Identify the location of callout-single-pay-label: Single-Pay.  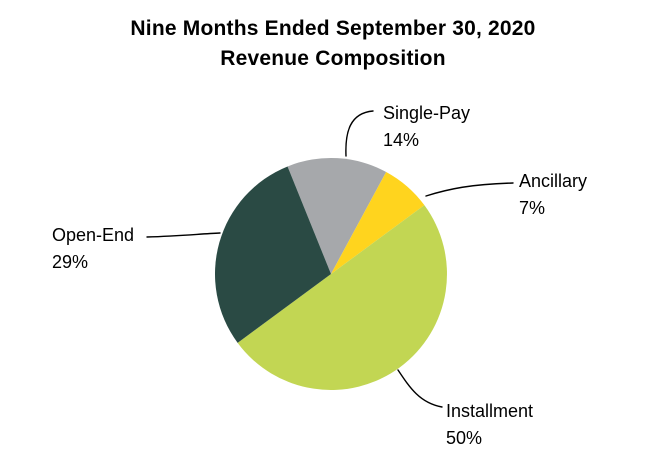
(427, 113).